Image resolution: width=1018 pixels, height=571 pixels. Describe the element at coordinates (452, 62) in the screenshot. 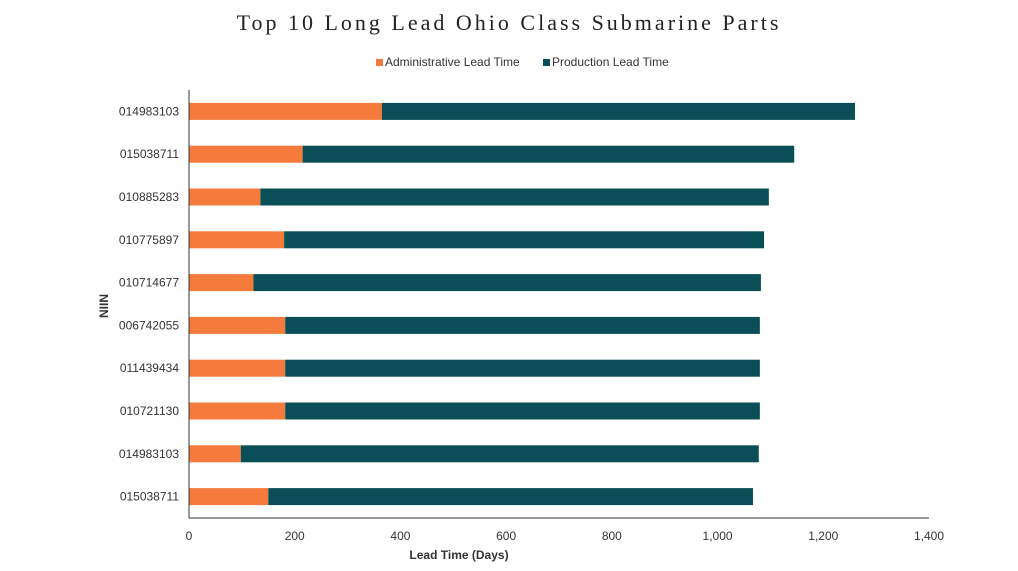

I see `legend-label-administrative: Administrative Lead Time` at that location.